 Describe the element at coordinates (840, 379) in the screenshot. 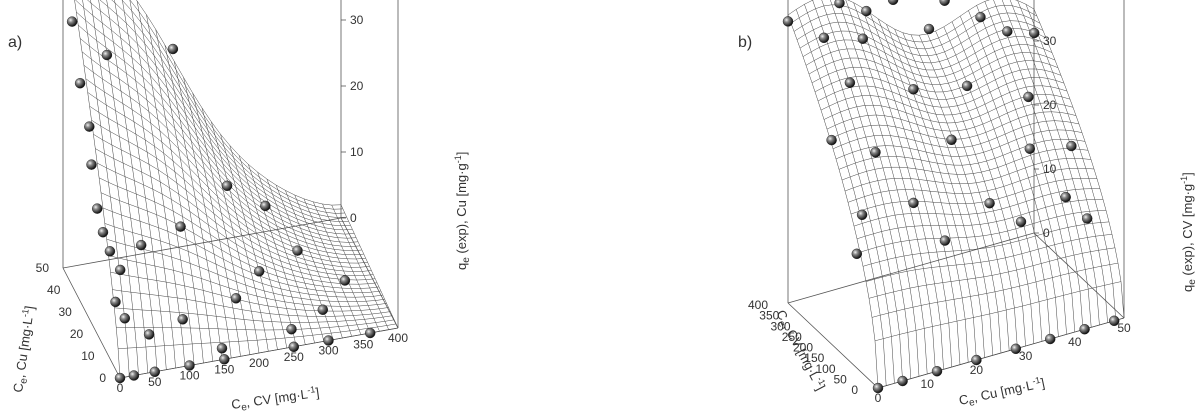

I see `panel-b-y-tick-label: 50` at that location.